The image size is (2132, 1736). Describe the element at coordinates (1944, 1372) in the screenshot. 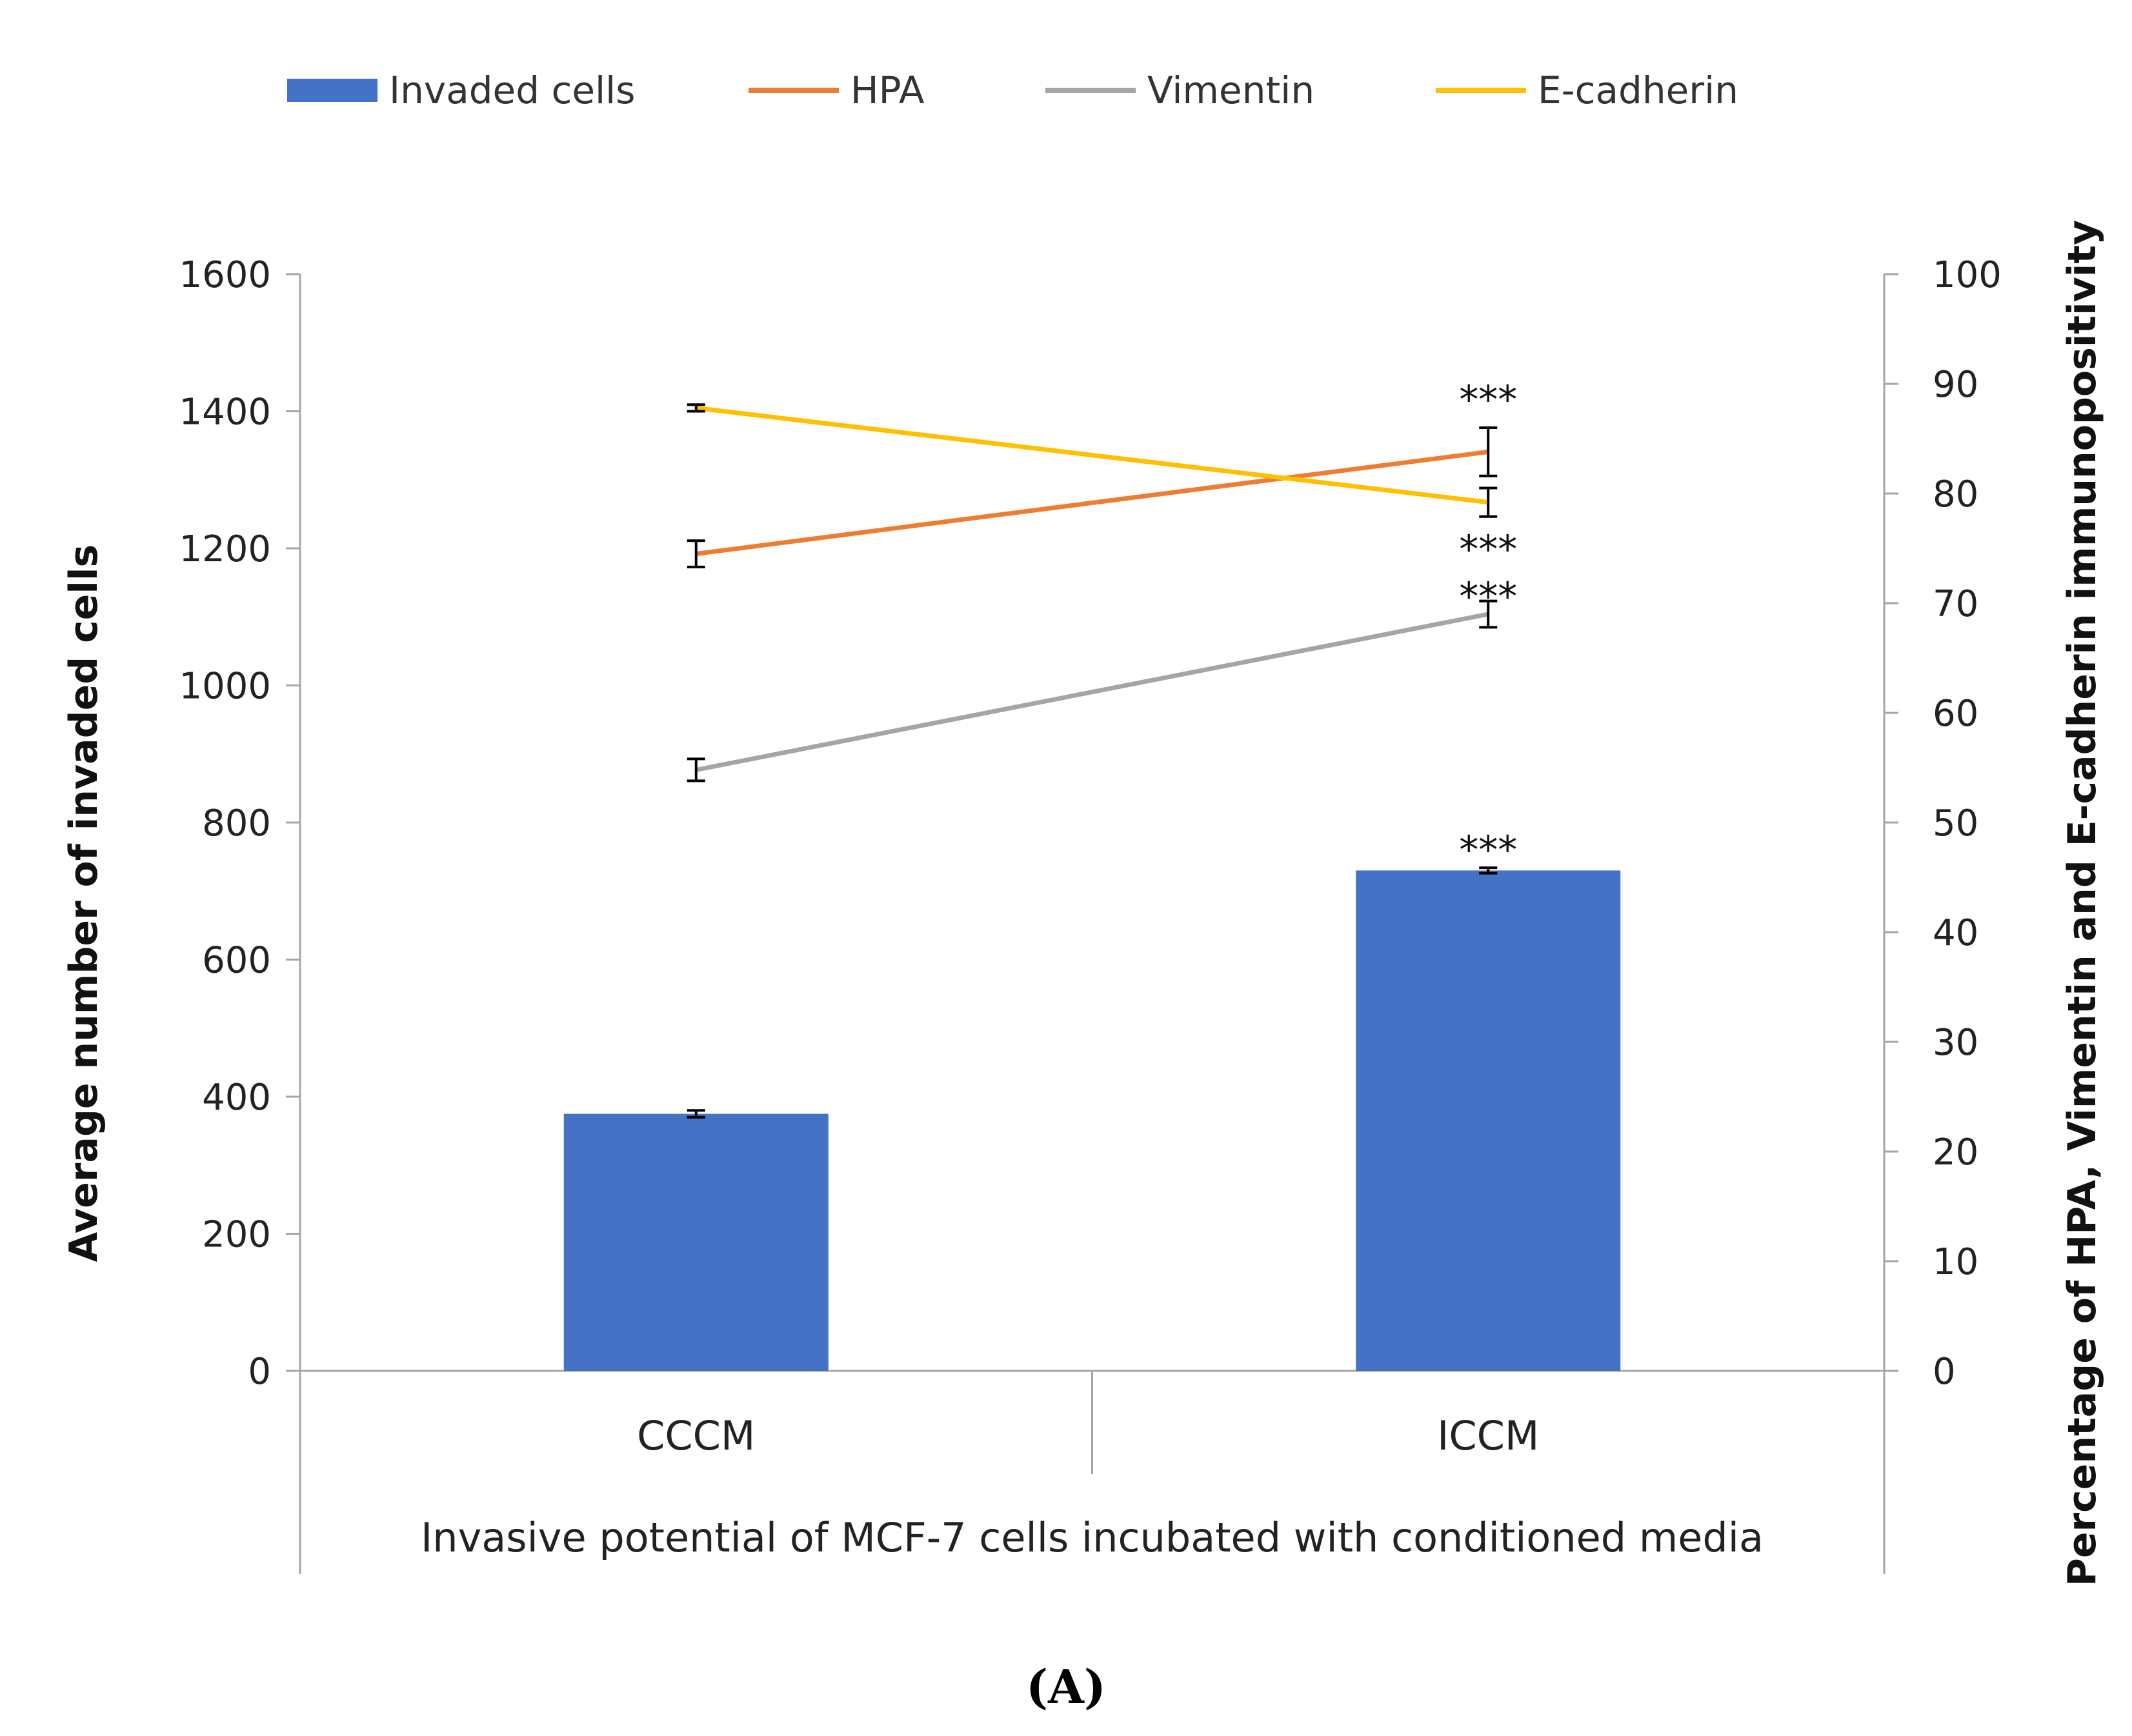

I see `right-tick-label: 0` at that location.